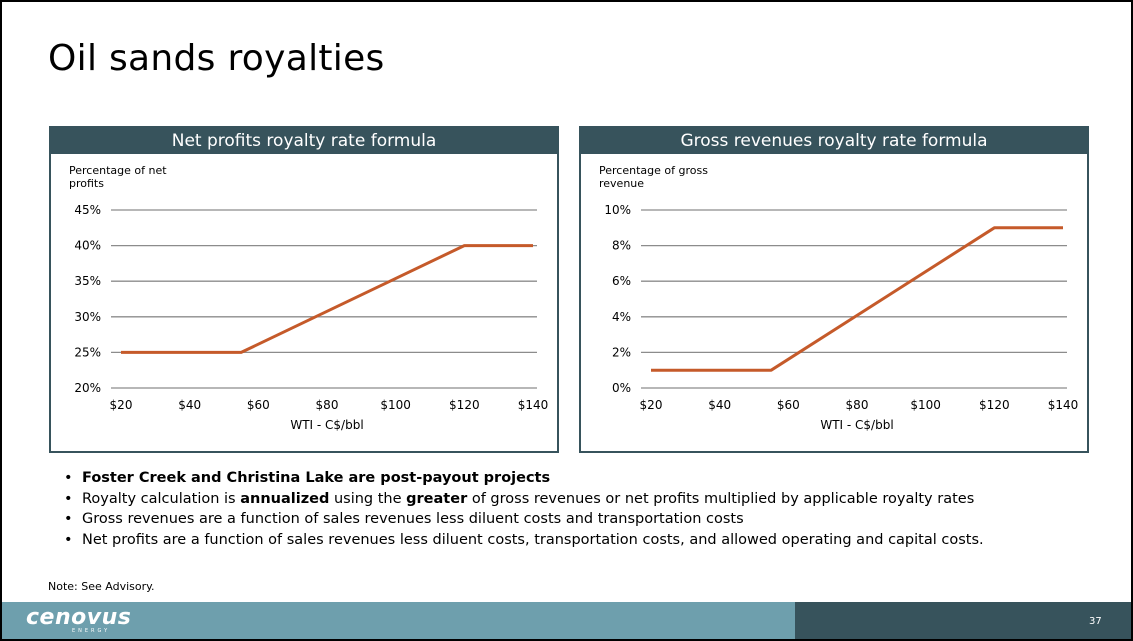 This screenshot has height=641, width=1133. Describe the element at coordinates (87, 317) in the screenshot. I see `y-tick-label: 30%` at that location.